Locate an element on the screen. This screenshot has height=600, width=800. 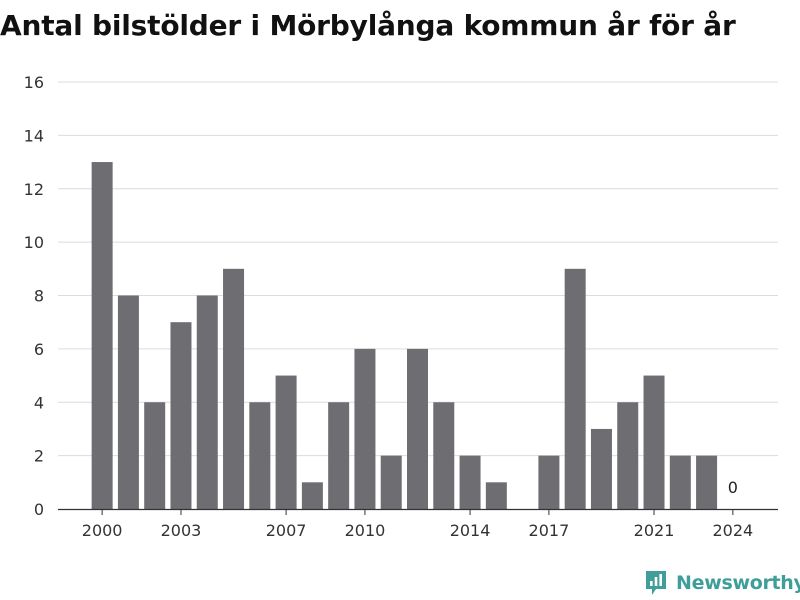
x-tick-label: 2024 is located at coordinates (733, 530).